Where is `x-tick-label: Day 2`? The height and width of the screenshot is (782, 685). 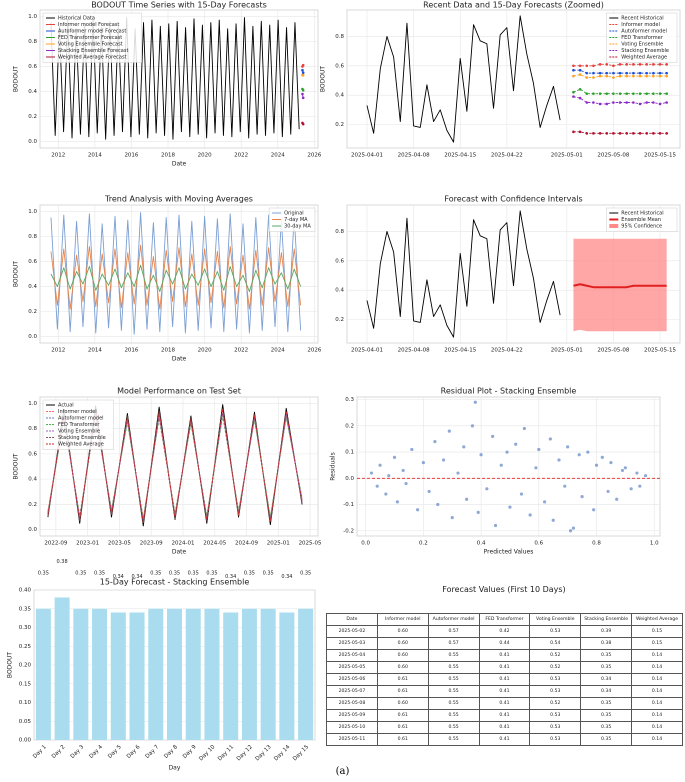 x-tick-label: Day 2 is located at coordinates (59, 752).